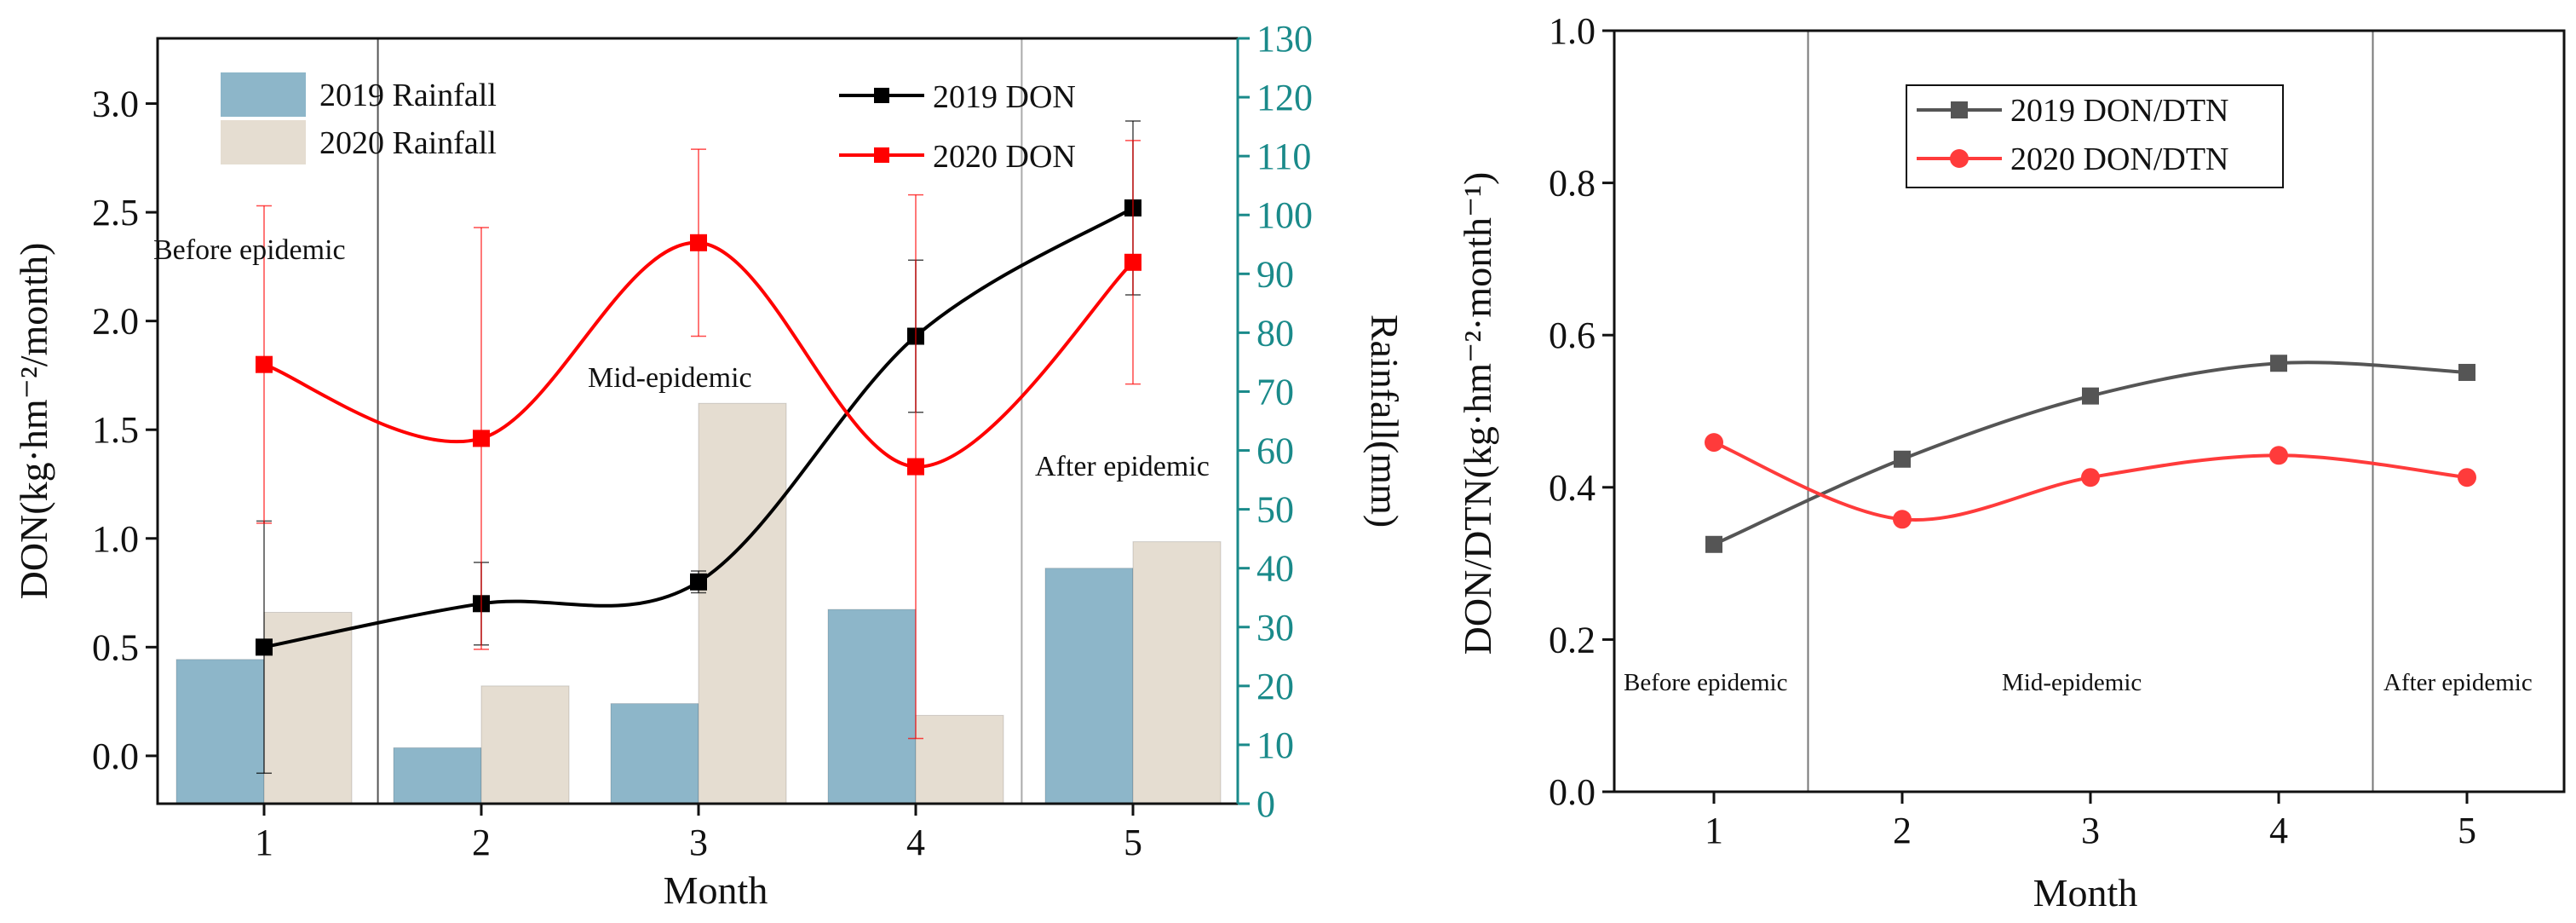  I want to click on y2-tick-label: 50, so click(1275, 510).